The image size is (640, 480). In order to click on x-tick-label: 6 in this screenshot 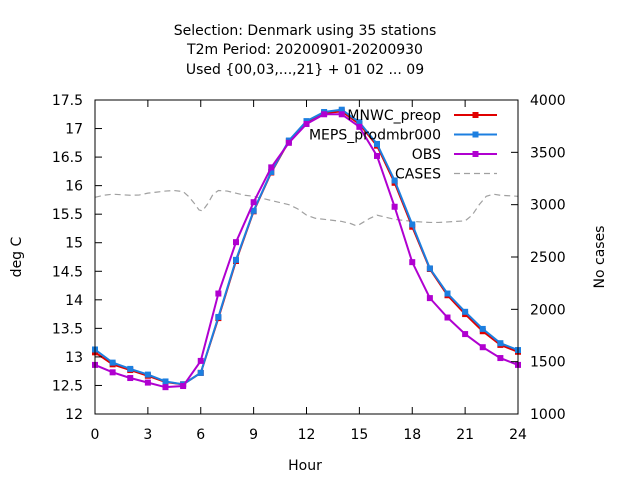, I will do `click(200, 435)`.